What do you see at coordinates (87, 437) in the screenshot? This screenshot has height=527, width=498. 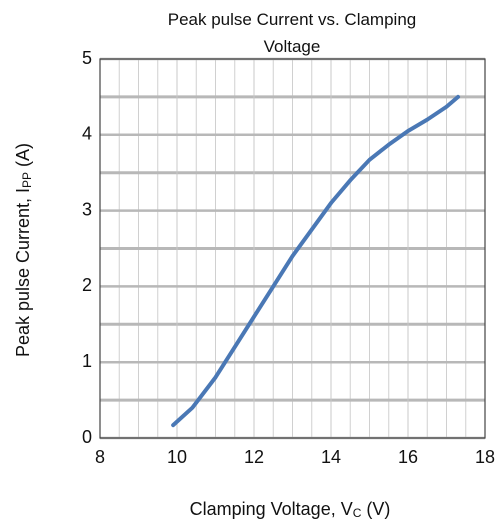 I see `y-tick-label: 0` at bounding box center [87, 437].